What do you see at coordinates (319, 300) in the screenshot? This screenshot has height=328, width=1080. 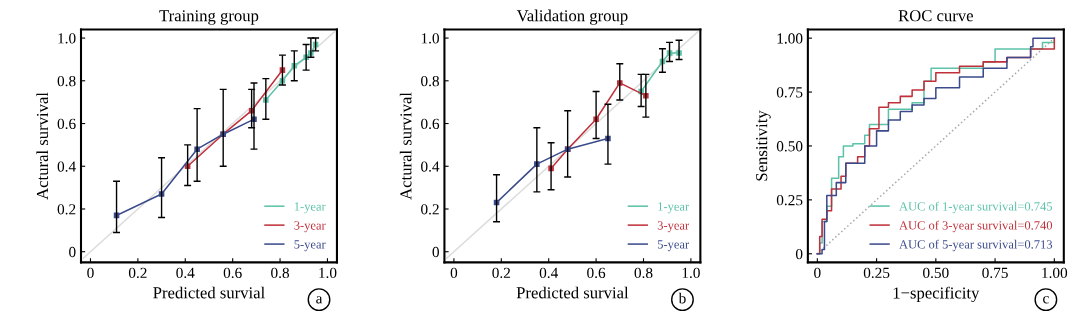 I see `text: a` at bounding box center [319, 300].